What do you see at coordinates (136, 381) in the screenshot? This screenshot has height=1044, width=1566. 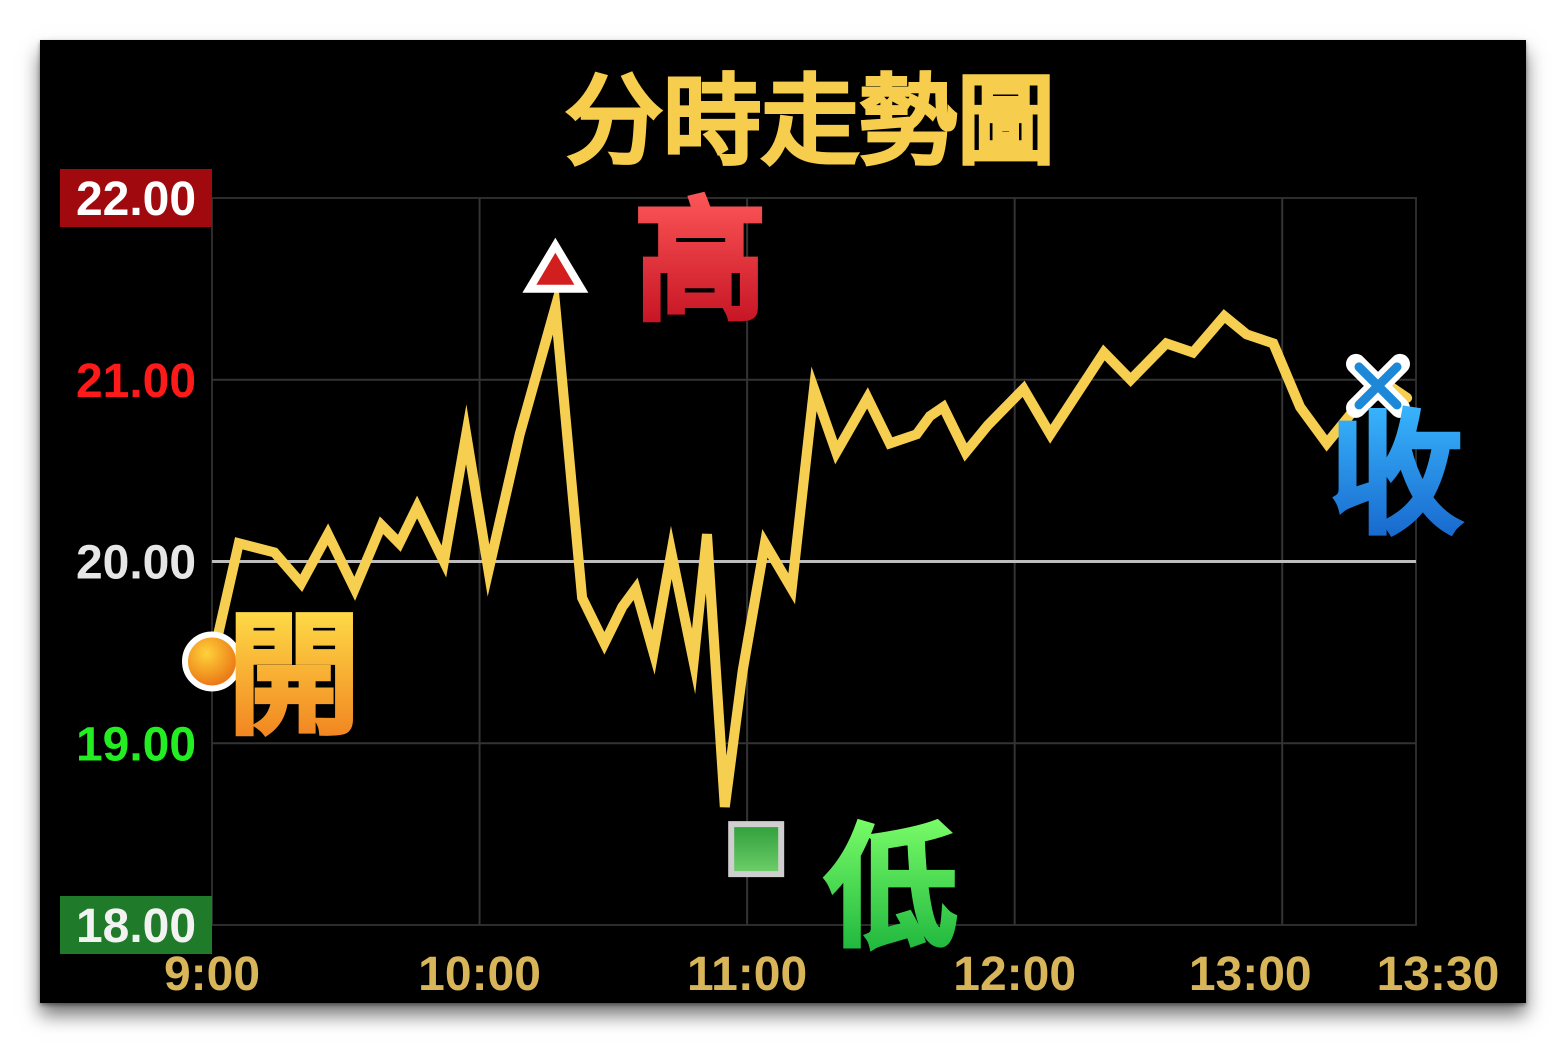 I see `y-tick-label: 21.00` at bounding box center [136, 381].